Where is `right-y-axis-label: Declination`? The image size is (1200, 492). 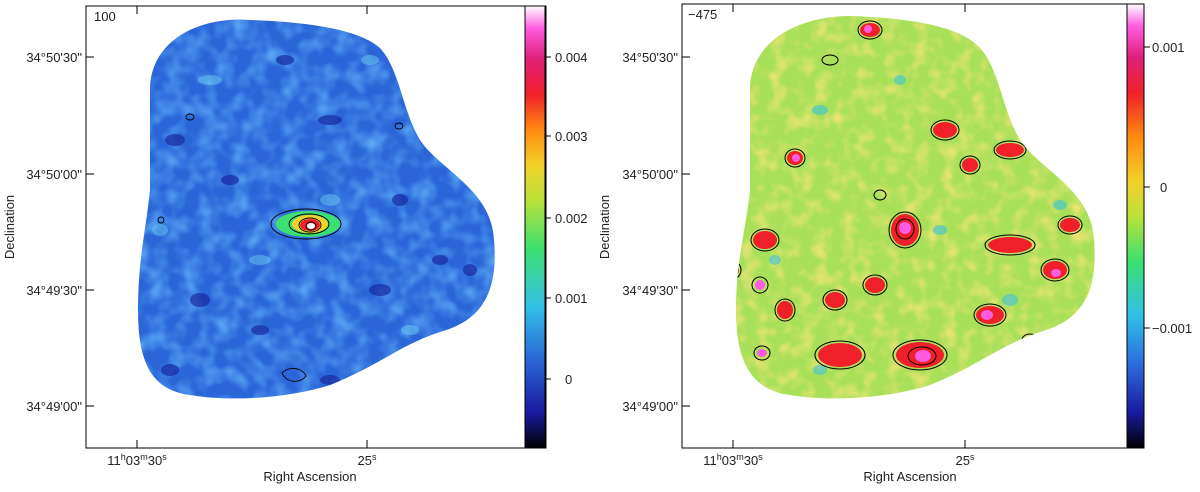 right-y-axis-label: Declination is located at coordinates (606, 227).